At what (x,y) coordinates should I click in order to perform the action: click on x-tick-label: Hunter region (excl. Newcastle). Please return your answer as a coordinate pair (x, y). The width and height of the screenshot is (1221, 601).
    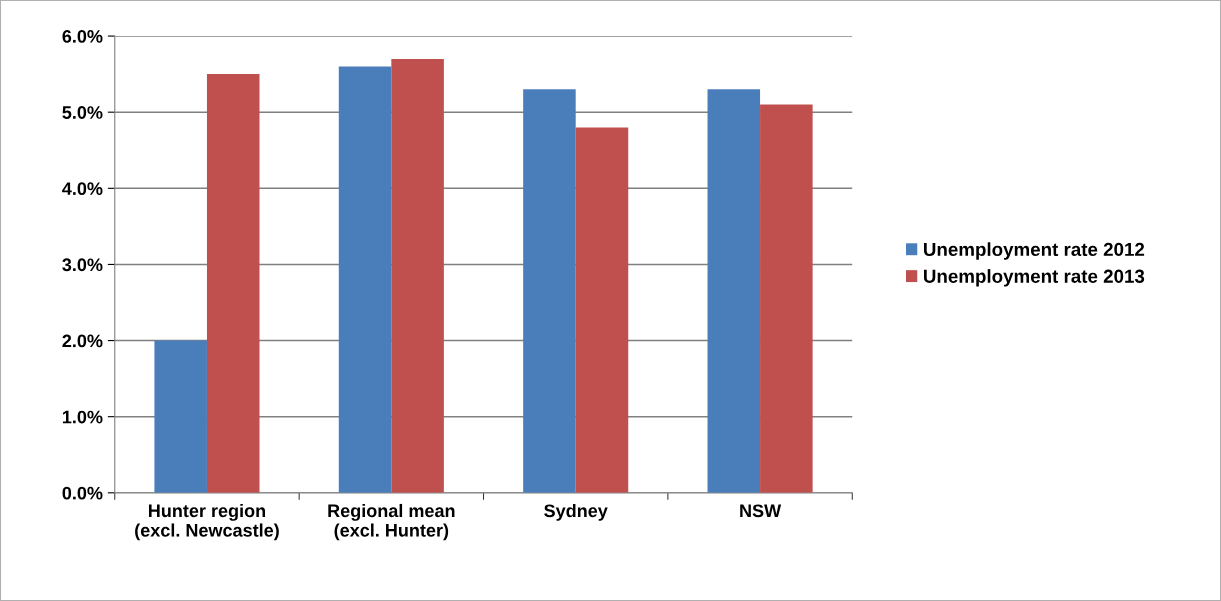
    Looking at the image, I should click on (207, 522).